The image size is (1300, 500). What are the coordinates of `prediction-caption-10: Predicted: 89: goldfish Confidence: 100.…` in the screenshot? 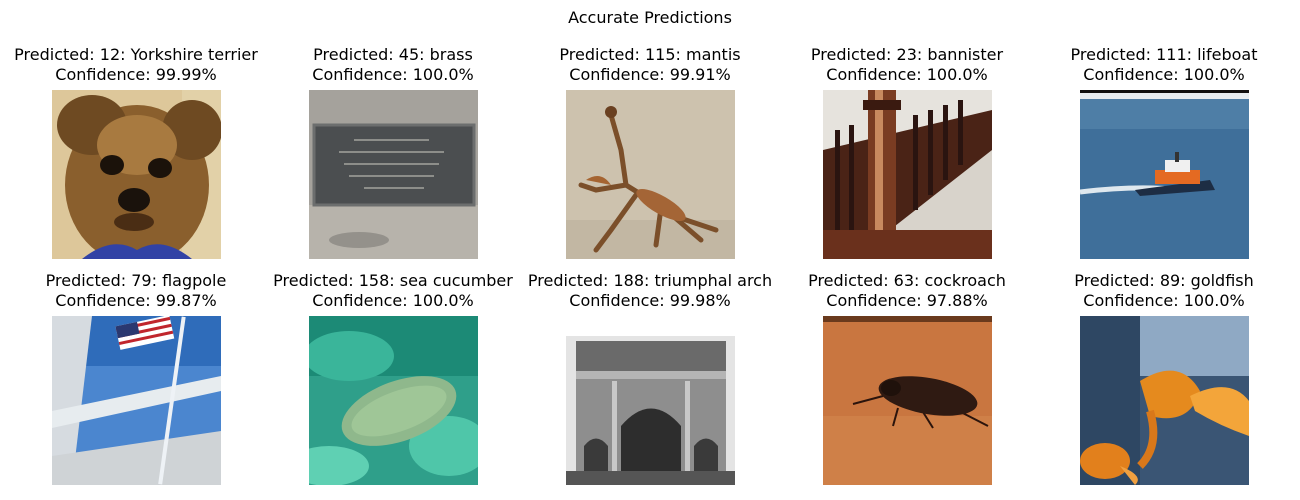 It's located at (1157, 291).